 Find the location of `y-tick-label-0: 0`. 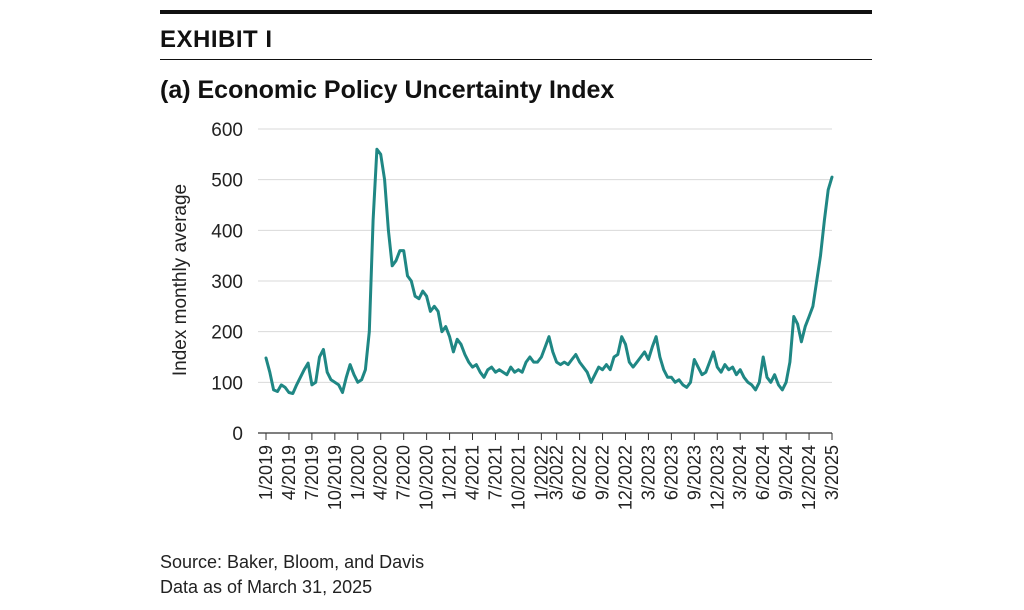

y-tick-label-0: 0 is located at coordinates (237, 434).